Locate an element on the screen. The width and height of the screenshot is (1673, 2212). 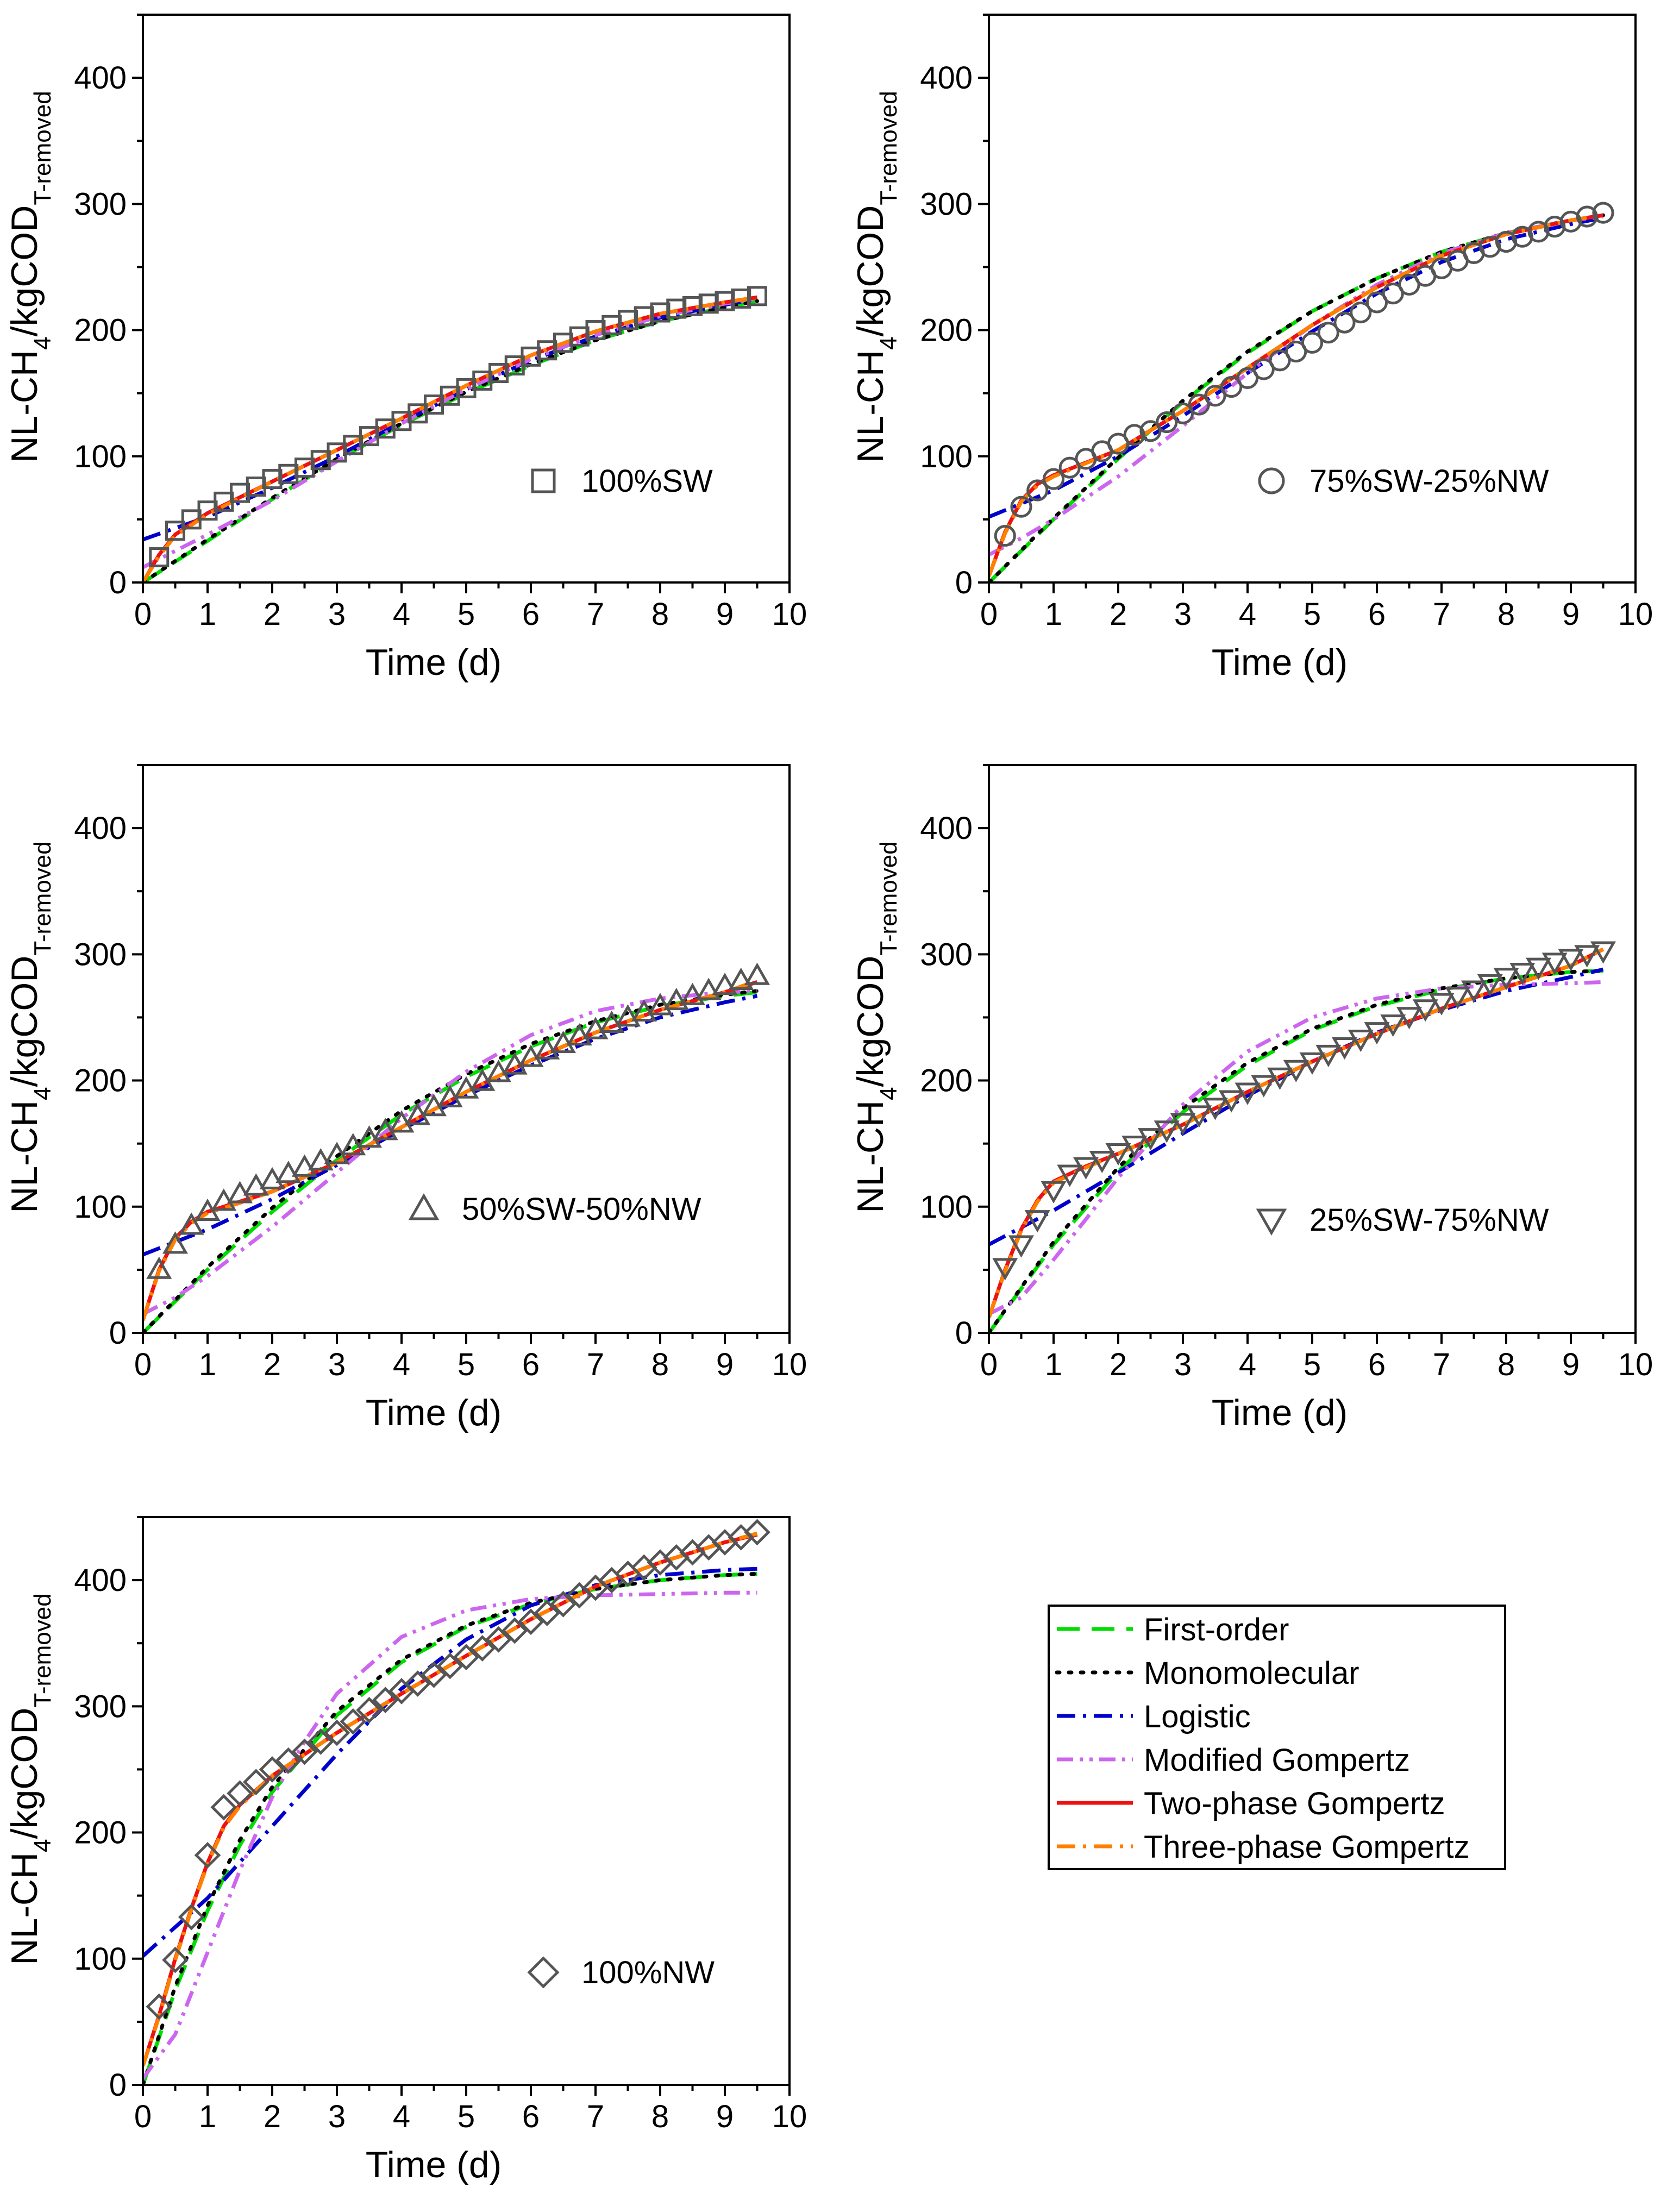
x-tick-label: 8 is located at coordinates (660, 615).